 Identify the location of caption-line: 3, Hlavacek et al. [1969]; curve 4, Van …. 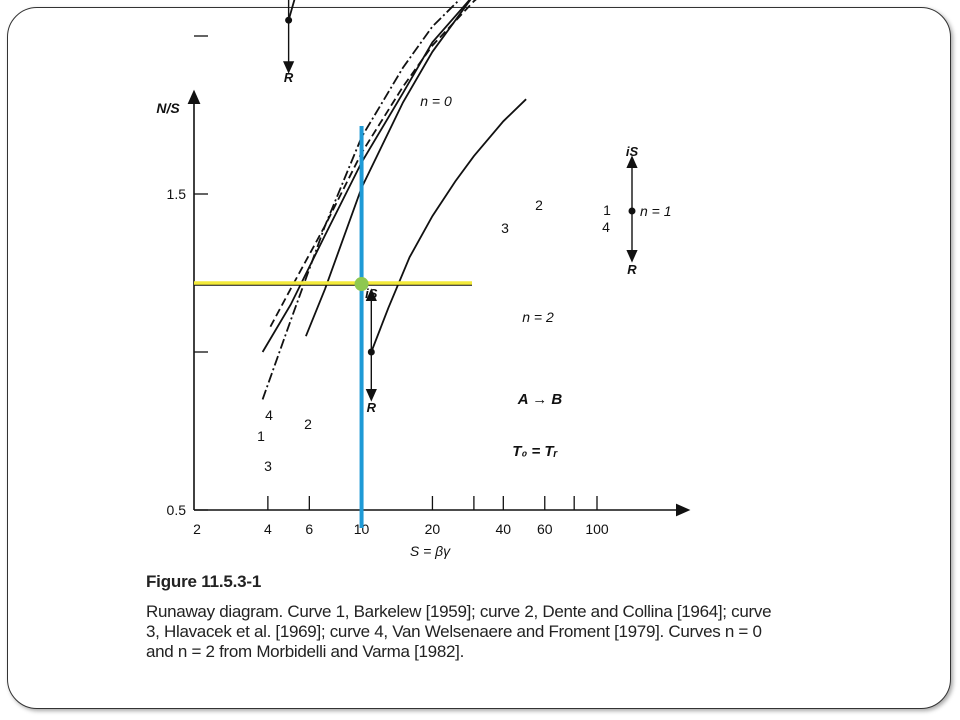
(454, 631).